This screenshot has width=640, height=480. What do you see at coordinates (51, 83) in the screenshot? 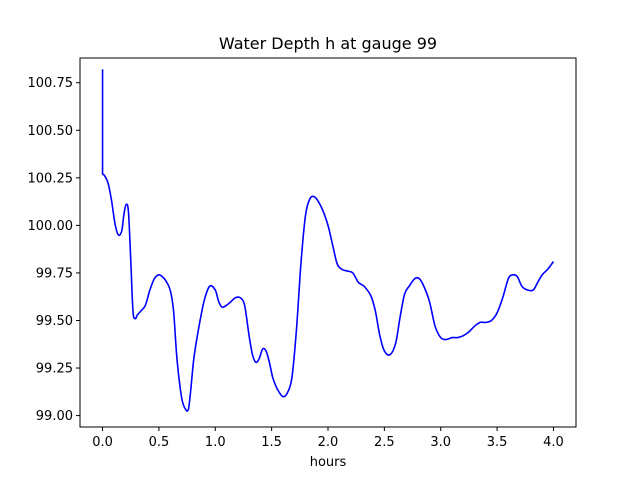
I see `y-tick-label: 100.75` at bounding box center [51, 83].